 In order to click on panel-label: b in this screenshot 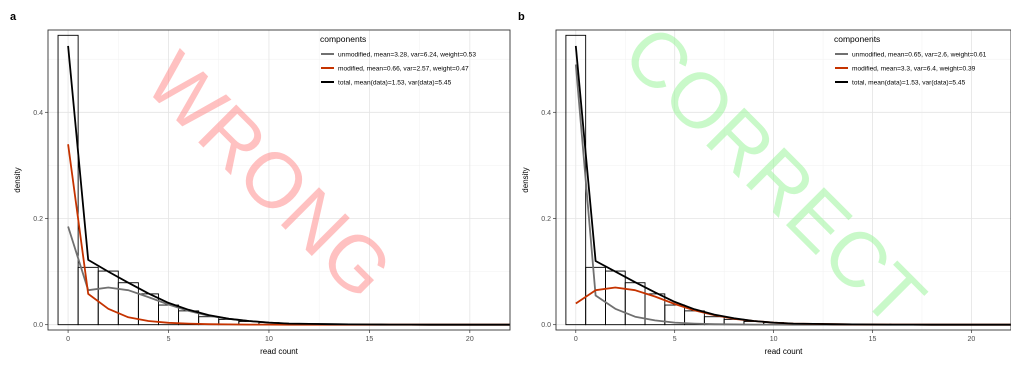, I will do `click(521, 17)`.